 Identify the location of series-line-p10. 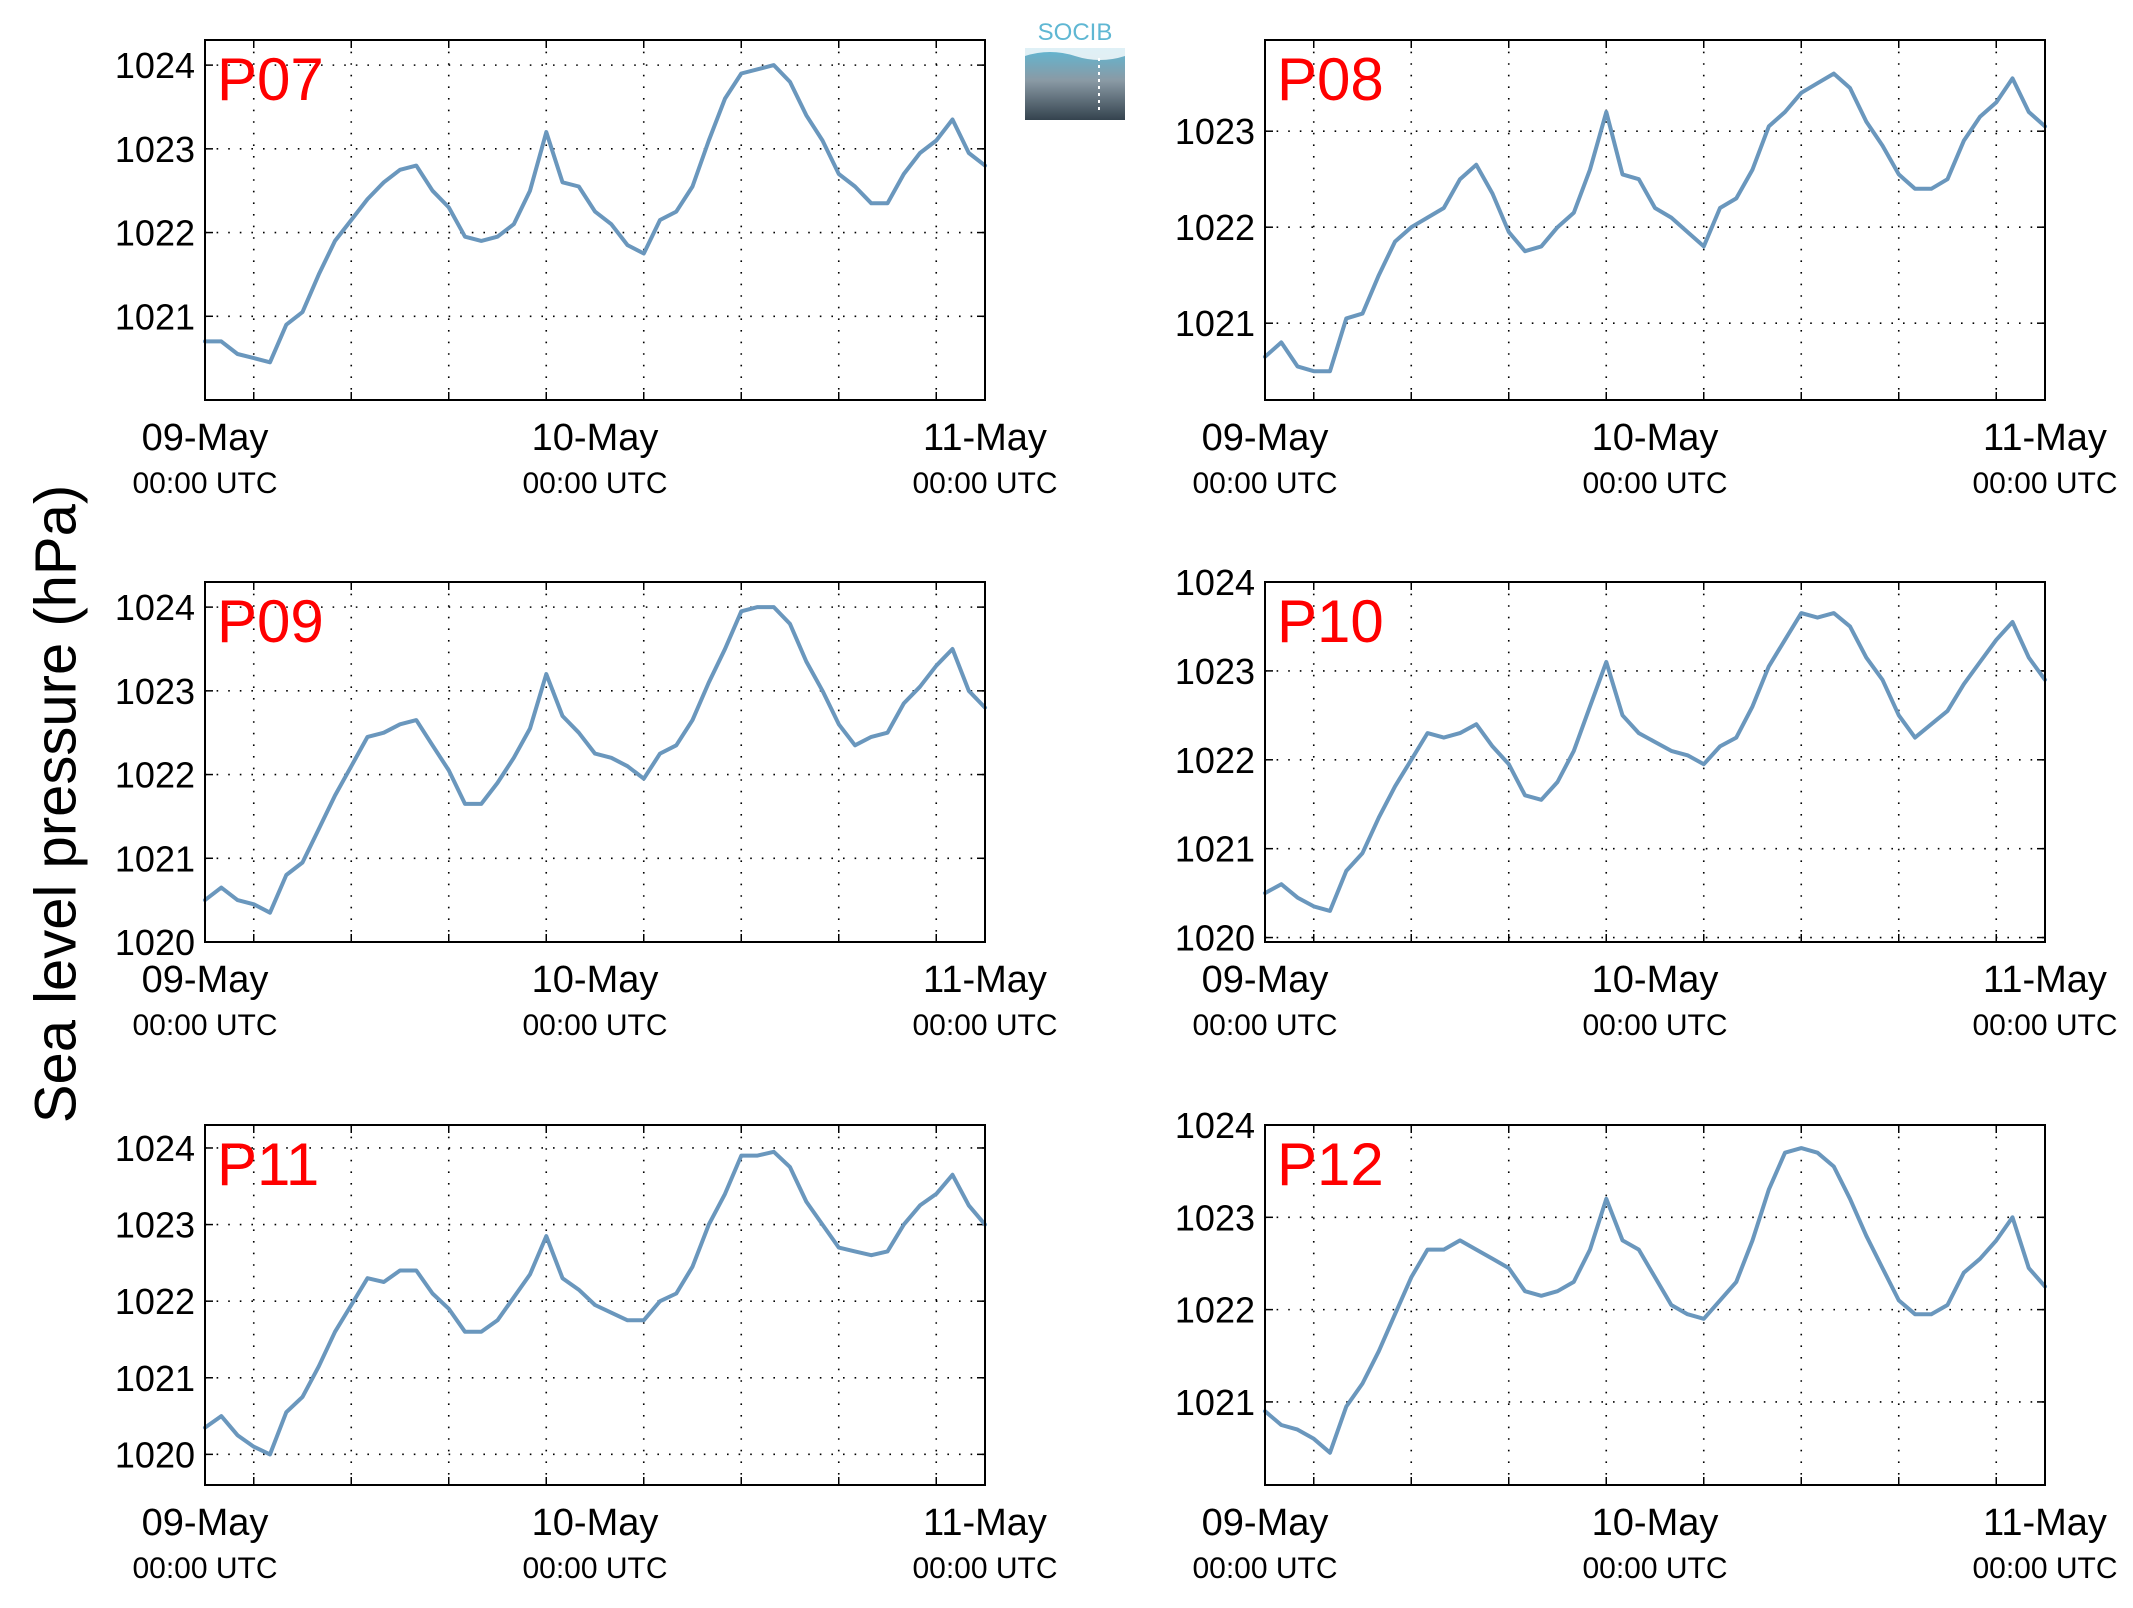
(1655, 762).